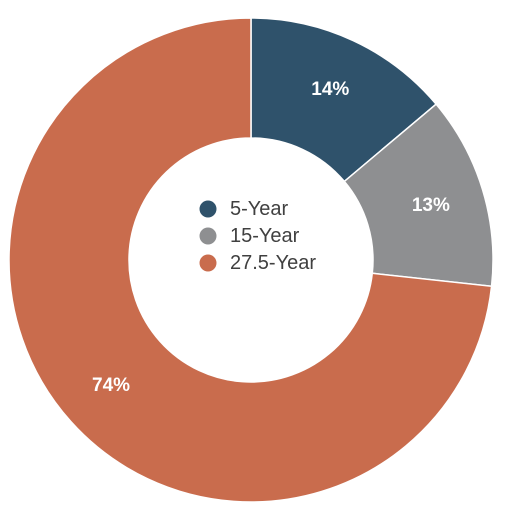 The height and width of the screenshot is (520, 508). Describe the element at coordinates (265, 236) in the screenshot. I see `legend-label-15-year: 15-Year` at that location.